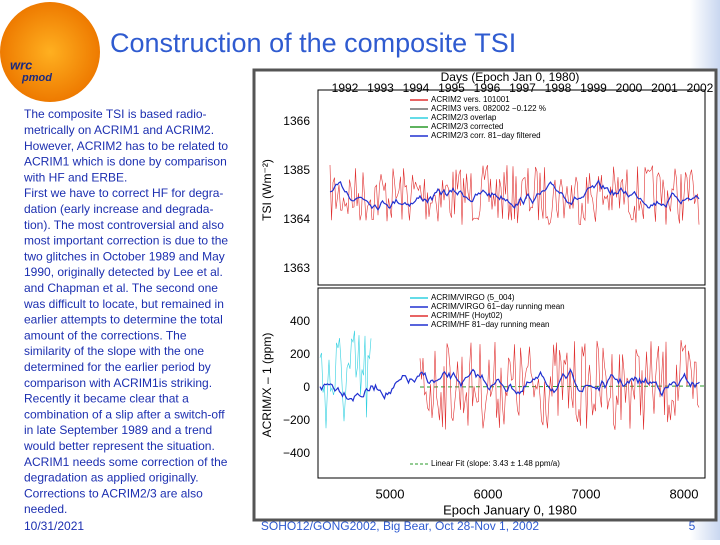  Describe the element at coordinates (115, 114) in the screenshot. I see `body-line: The composite TSI is based radio-` at that location.